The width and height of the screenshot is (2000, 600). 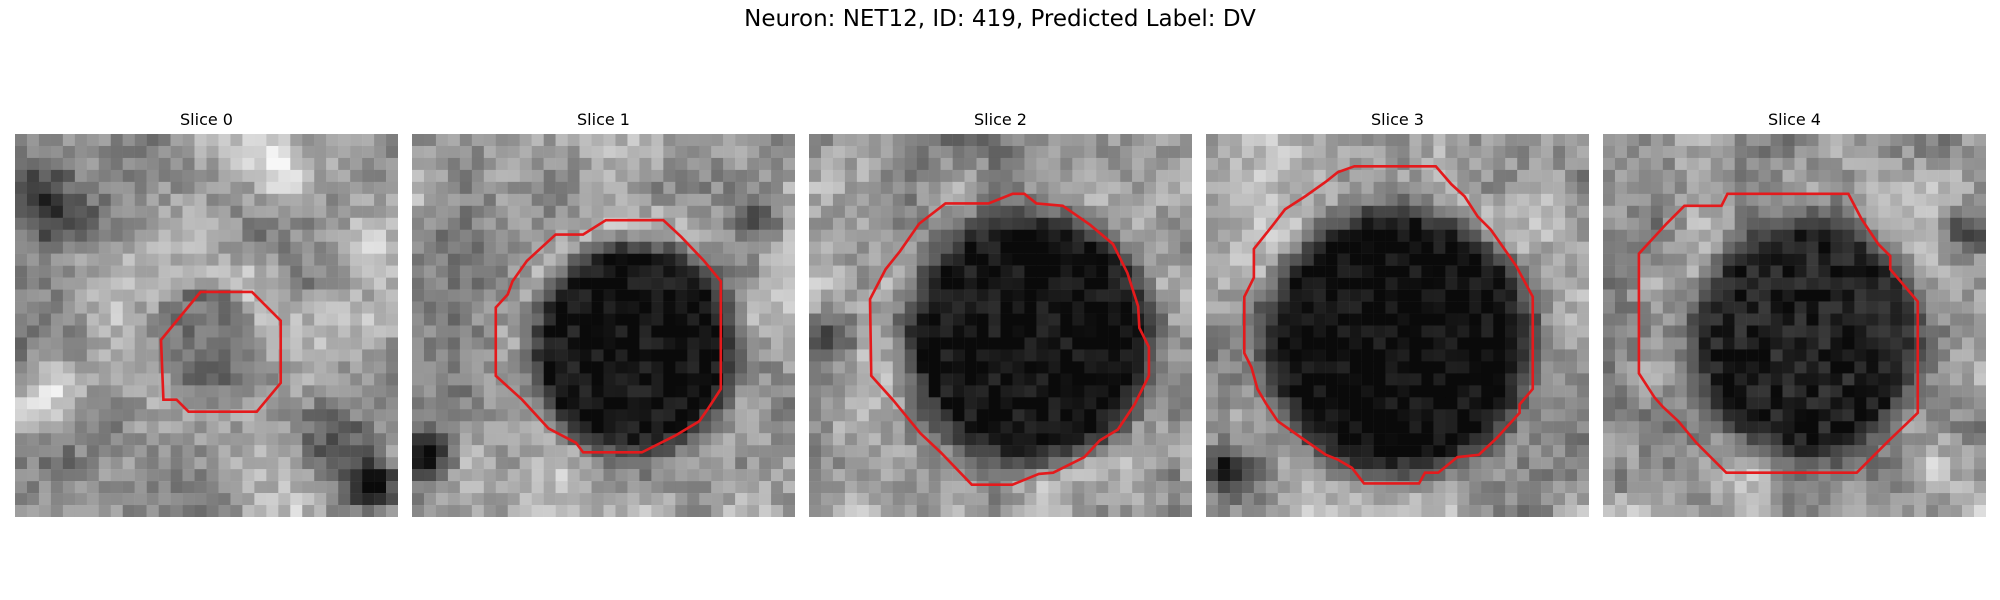 What do you see at coordinates (1794, 120) in the screenshot?
I see `slice-title-4: Slice 4` at bounding box center [1794, 120].